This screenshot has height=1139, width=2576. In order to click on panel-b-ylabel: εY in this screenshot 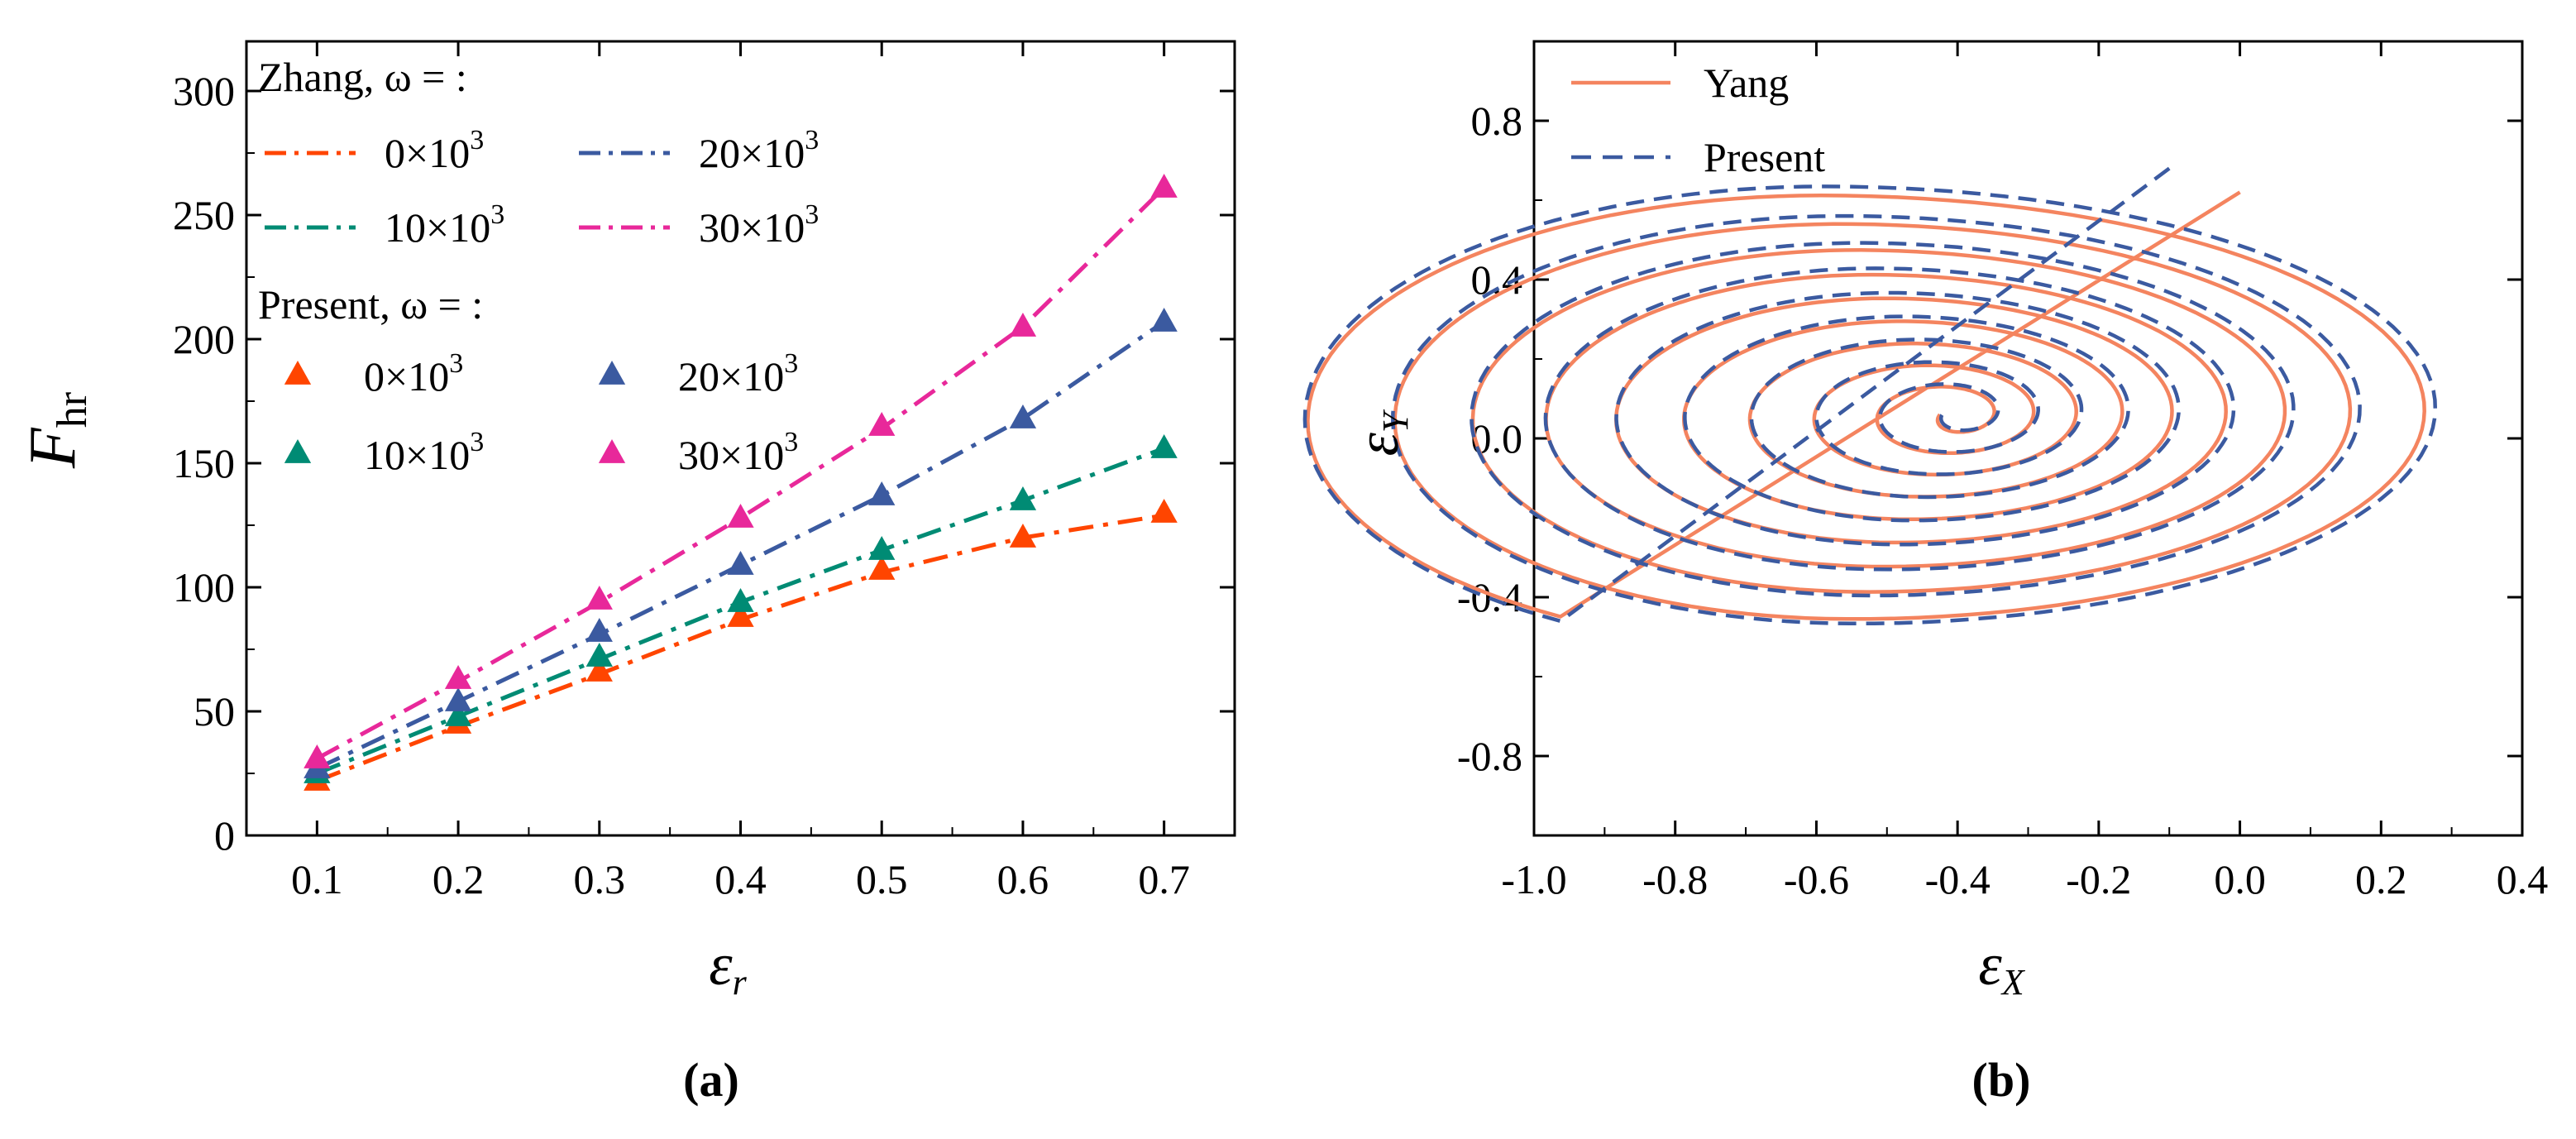, I will do `click(1380, 432)`.